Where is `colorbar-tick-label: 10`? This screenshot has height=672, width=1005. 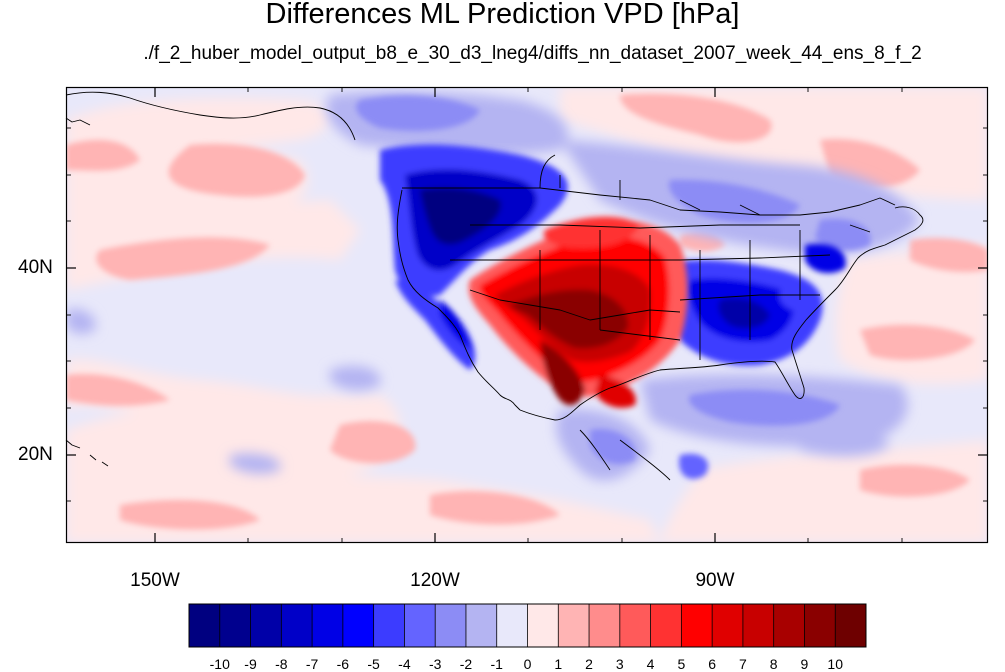
colorbar-tick-label: 10 is located at coordinates (835, 664).